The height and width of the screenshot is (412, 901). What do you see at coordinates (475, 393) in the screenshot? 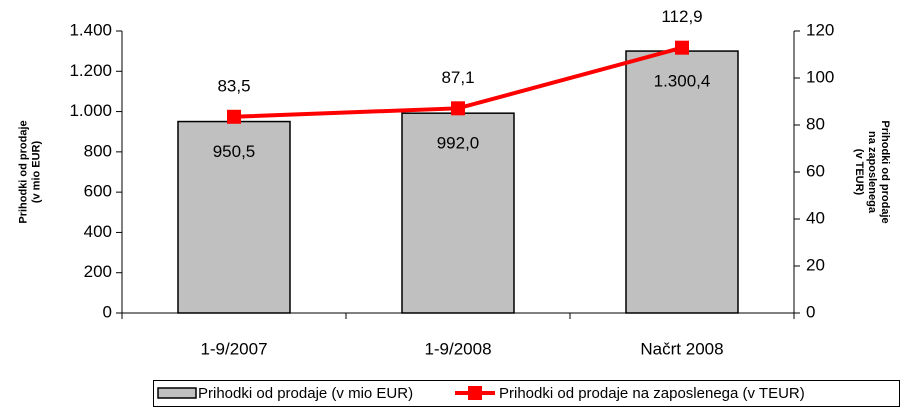
I see `legend-marker` at bounding box center [475, 393].